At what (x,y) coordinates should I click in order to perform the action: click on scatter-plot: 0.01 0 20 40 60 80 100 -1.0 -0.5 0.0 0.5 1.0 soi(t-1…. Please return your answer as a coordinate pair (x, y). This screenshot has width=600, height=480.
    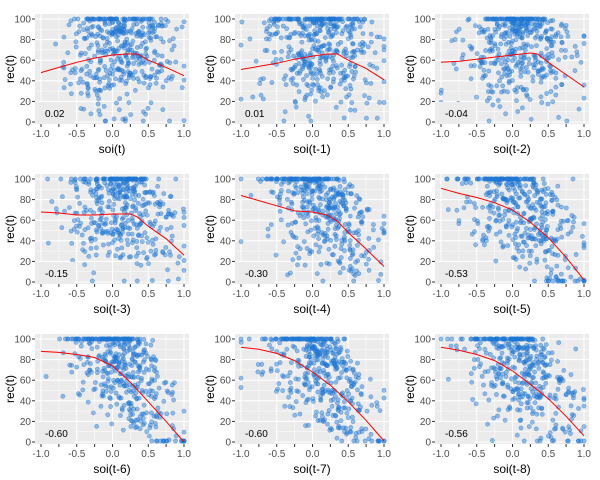
    Looking at the image, I should click on (297, 85).